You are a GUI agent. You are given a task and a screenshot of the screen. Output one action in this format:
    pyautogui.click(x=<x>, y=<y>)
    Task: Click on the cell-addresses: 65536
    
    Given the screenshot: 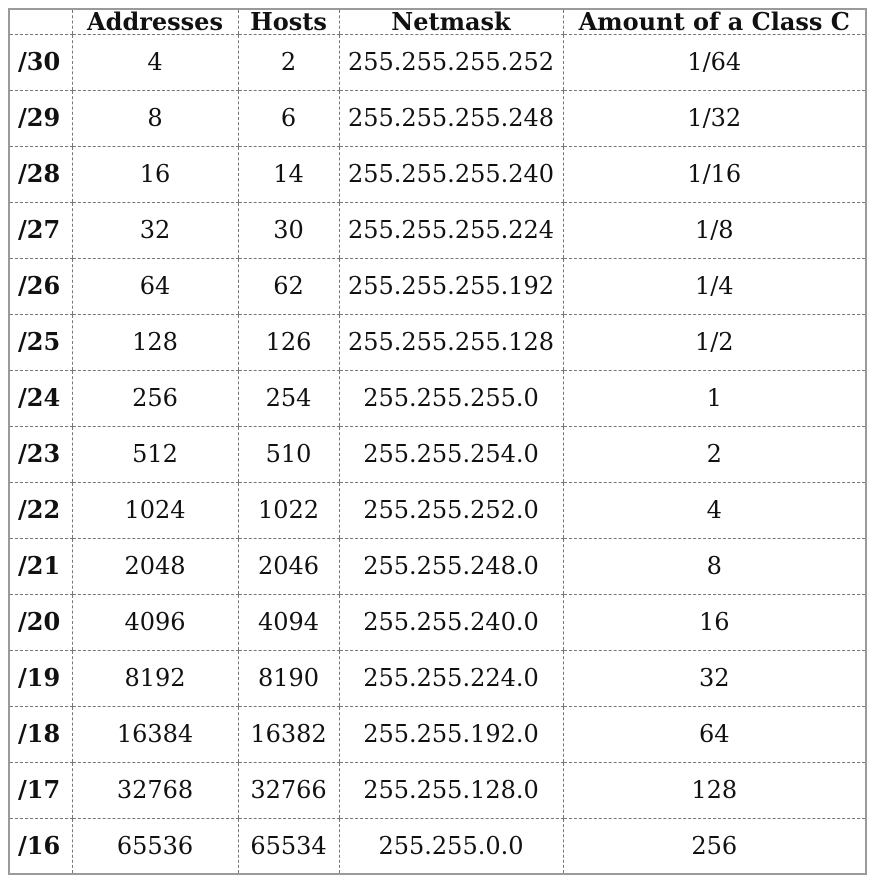 What is the action you would take?
    pyautogui.click(x=154, y=845)
    